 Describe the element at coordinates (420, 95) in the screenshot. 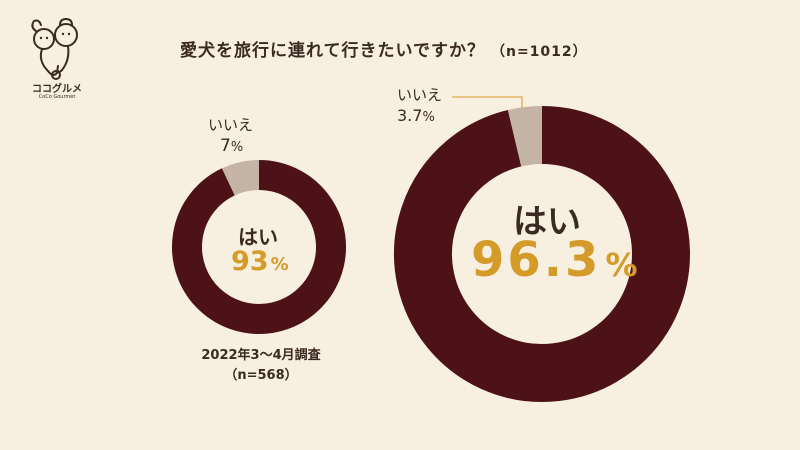

I see `large-no-label: いいえ` at that location.